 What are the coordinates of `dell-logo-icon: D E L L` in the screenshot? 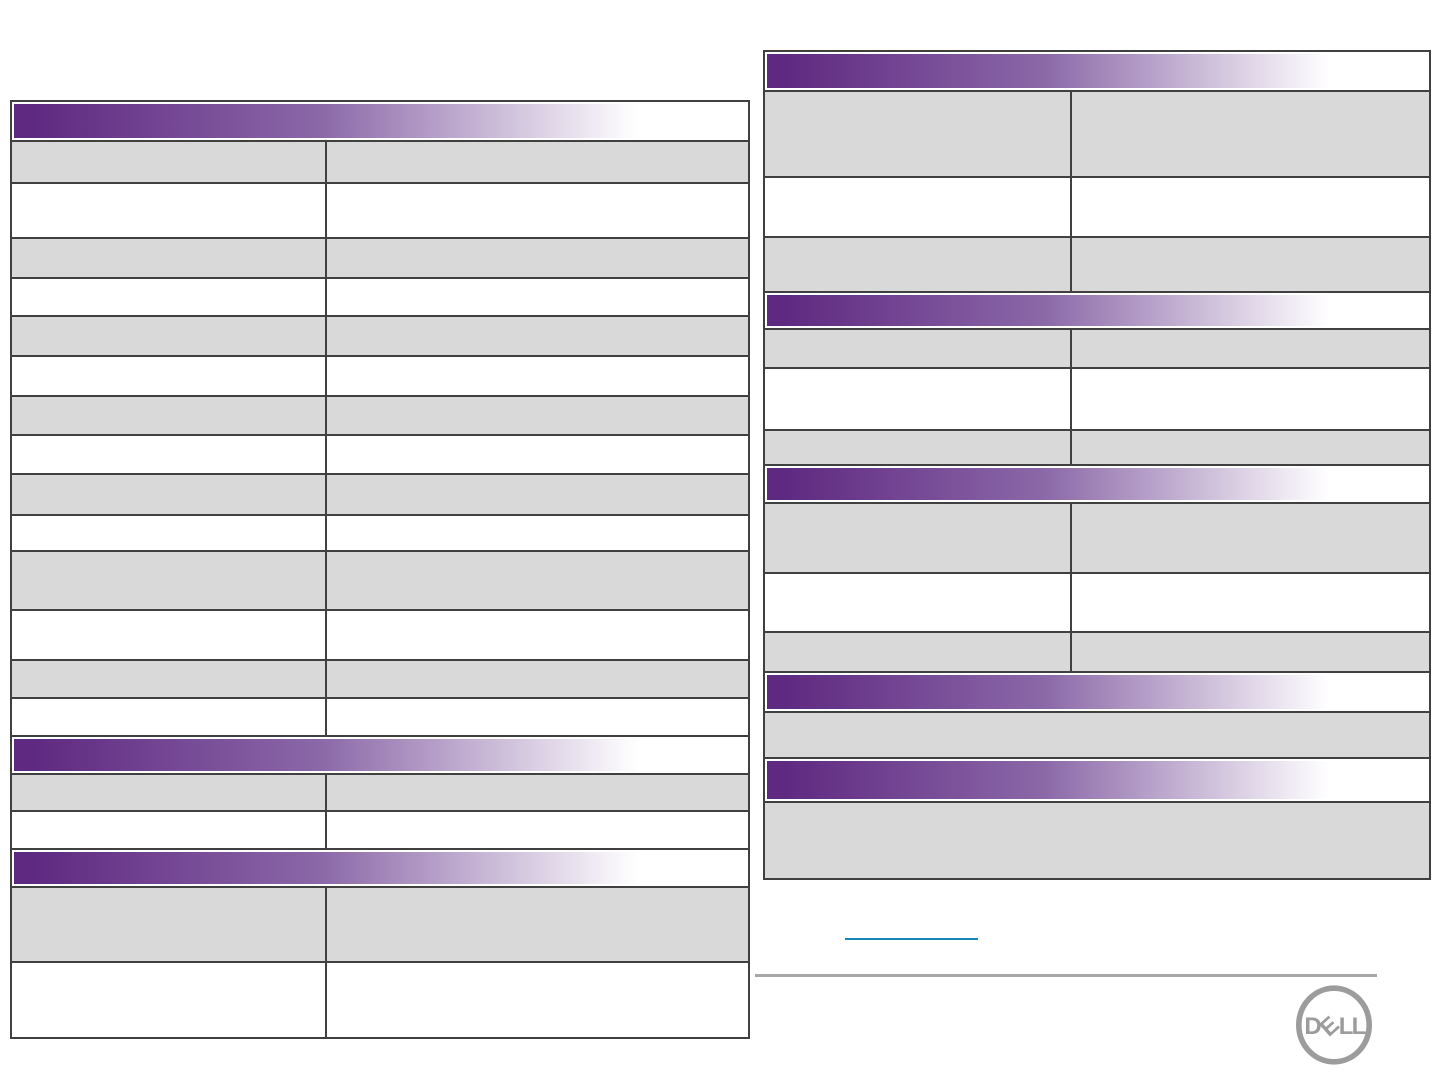 It's located at (1334, 1025).